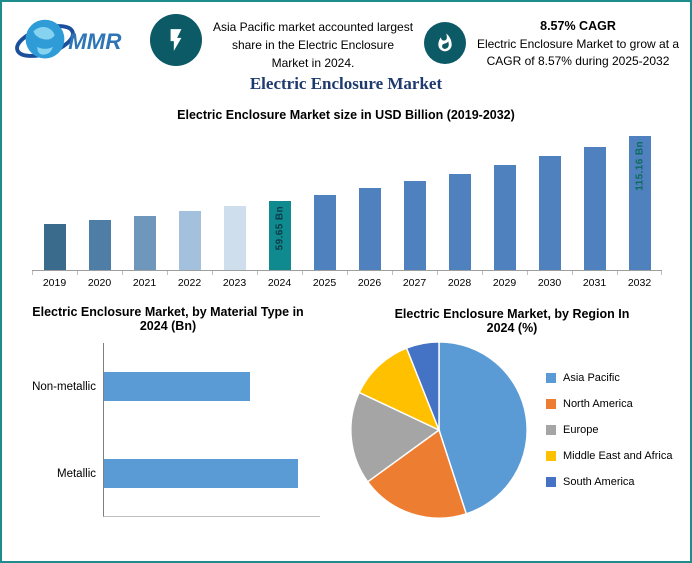 This screenshot has height=563, width=692. Describe the element at coordinates (279, 199) in the screenshot. I see `bar-cell-2024: 59.65 Bn` at that location.